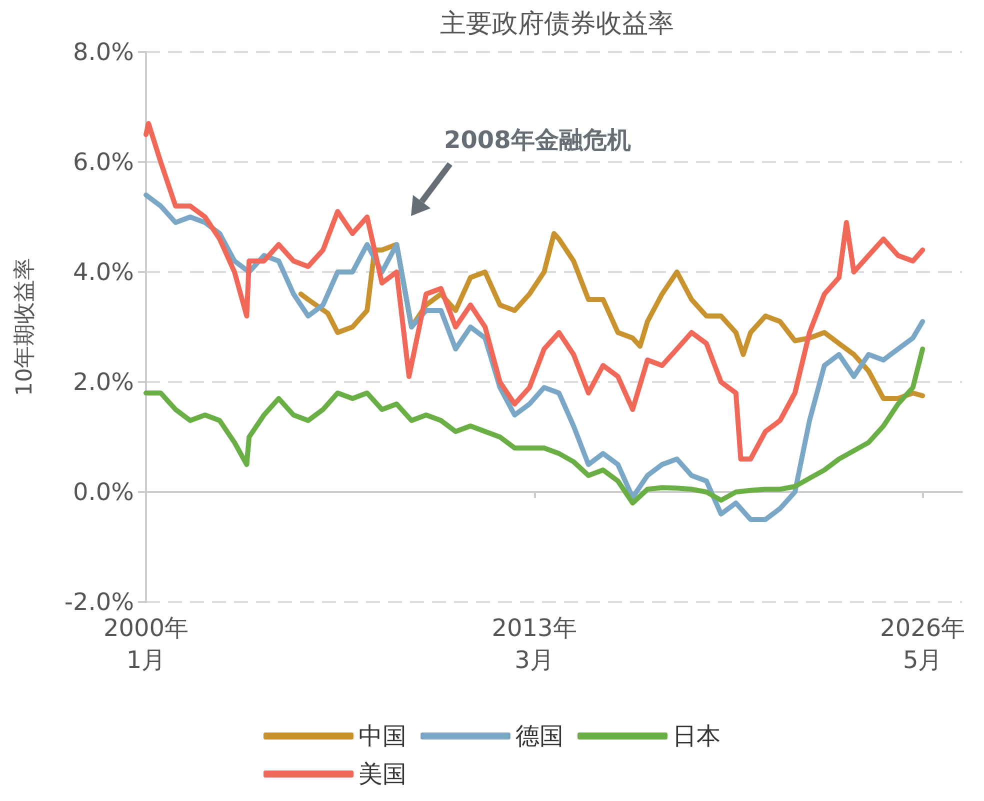 This screenshot has width=984, height=801. Describe the element at coordinates (557, 24) in the screenshot. I see `chart-title: 主要政府债券收益率` at that location.